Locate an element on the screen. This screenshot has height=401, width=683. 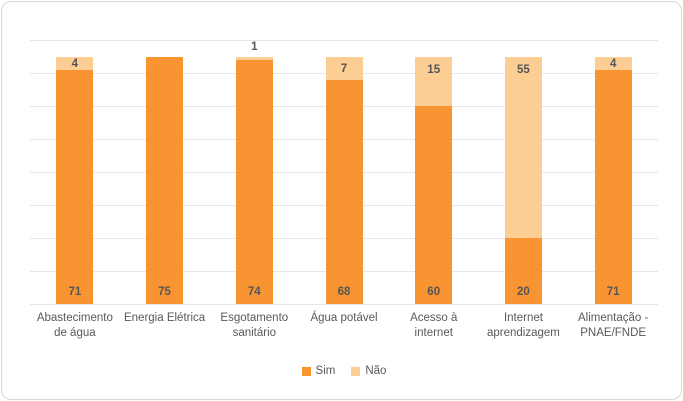
bar-1: 4 71 is located at coordinates (75, 180).